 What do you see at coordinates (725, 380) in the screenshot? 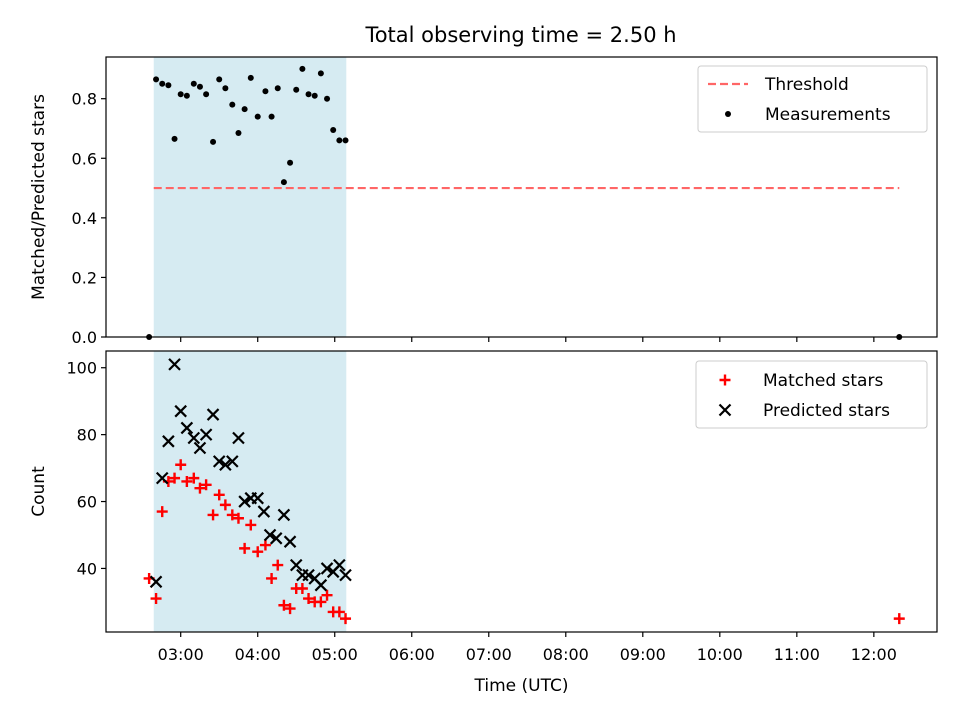
I see `legend-matched-swatch` at bounding box center [725, 380].